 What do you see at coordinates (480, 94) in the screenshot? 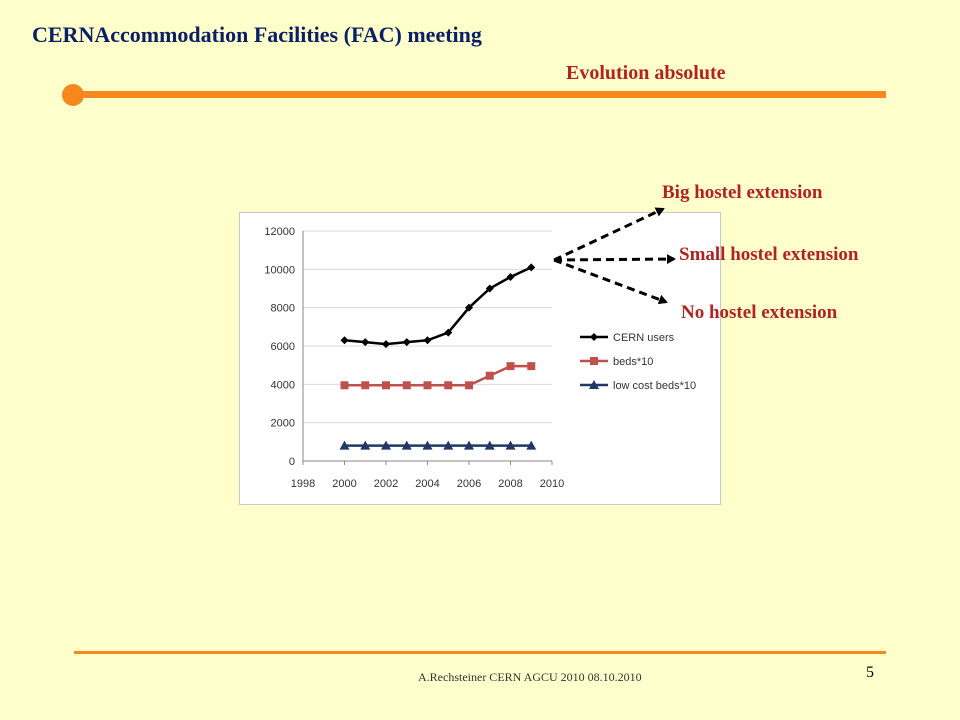
I see `header-rule` at bounding box center [480, 94].